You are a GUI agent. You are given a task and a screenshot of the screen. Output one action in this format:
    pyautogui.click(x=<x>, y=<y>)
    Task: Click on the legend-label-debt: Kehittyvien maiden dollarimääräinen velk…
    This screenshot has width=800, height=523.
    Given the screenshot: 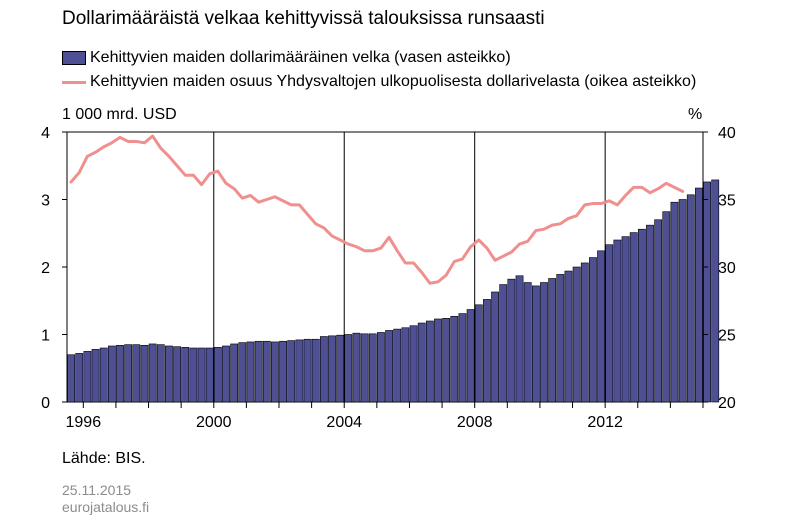 What is the action you would take?
    pyautogui.click(x=300, y=57)
    